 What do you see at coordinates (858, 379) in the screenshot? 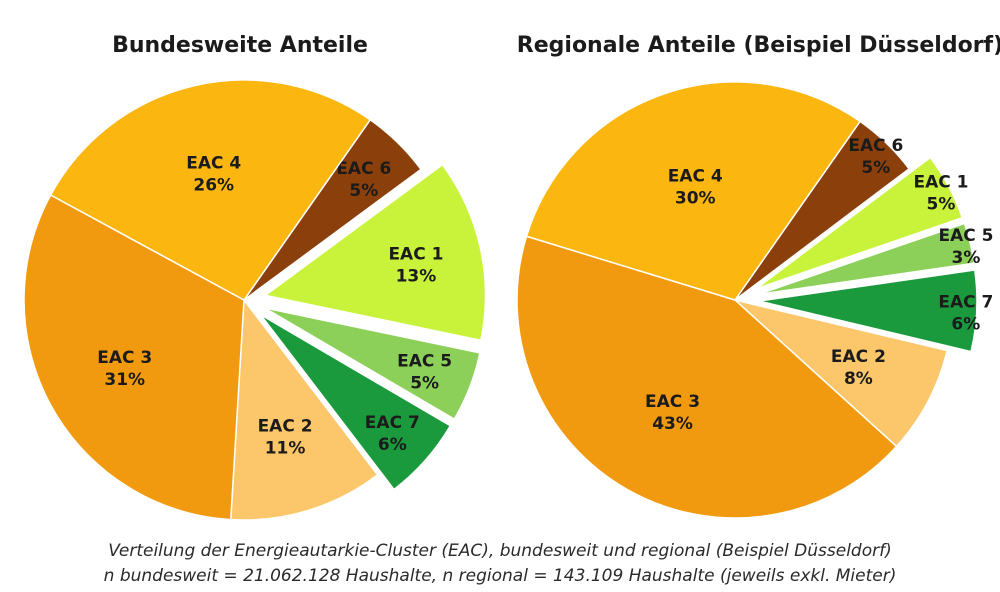
I see `slice-percent-label: 8%` at bounding box center [858, 379].